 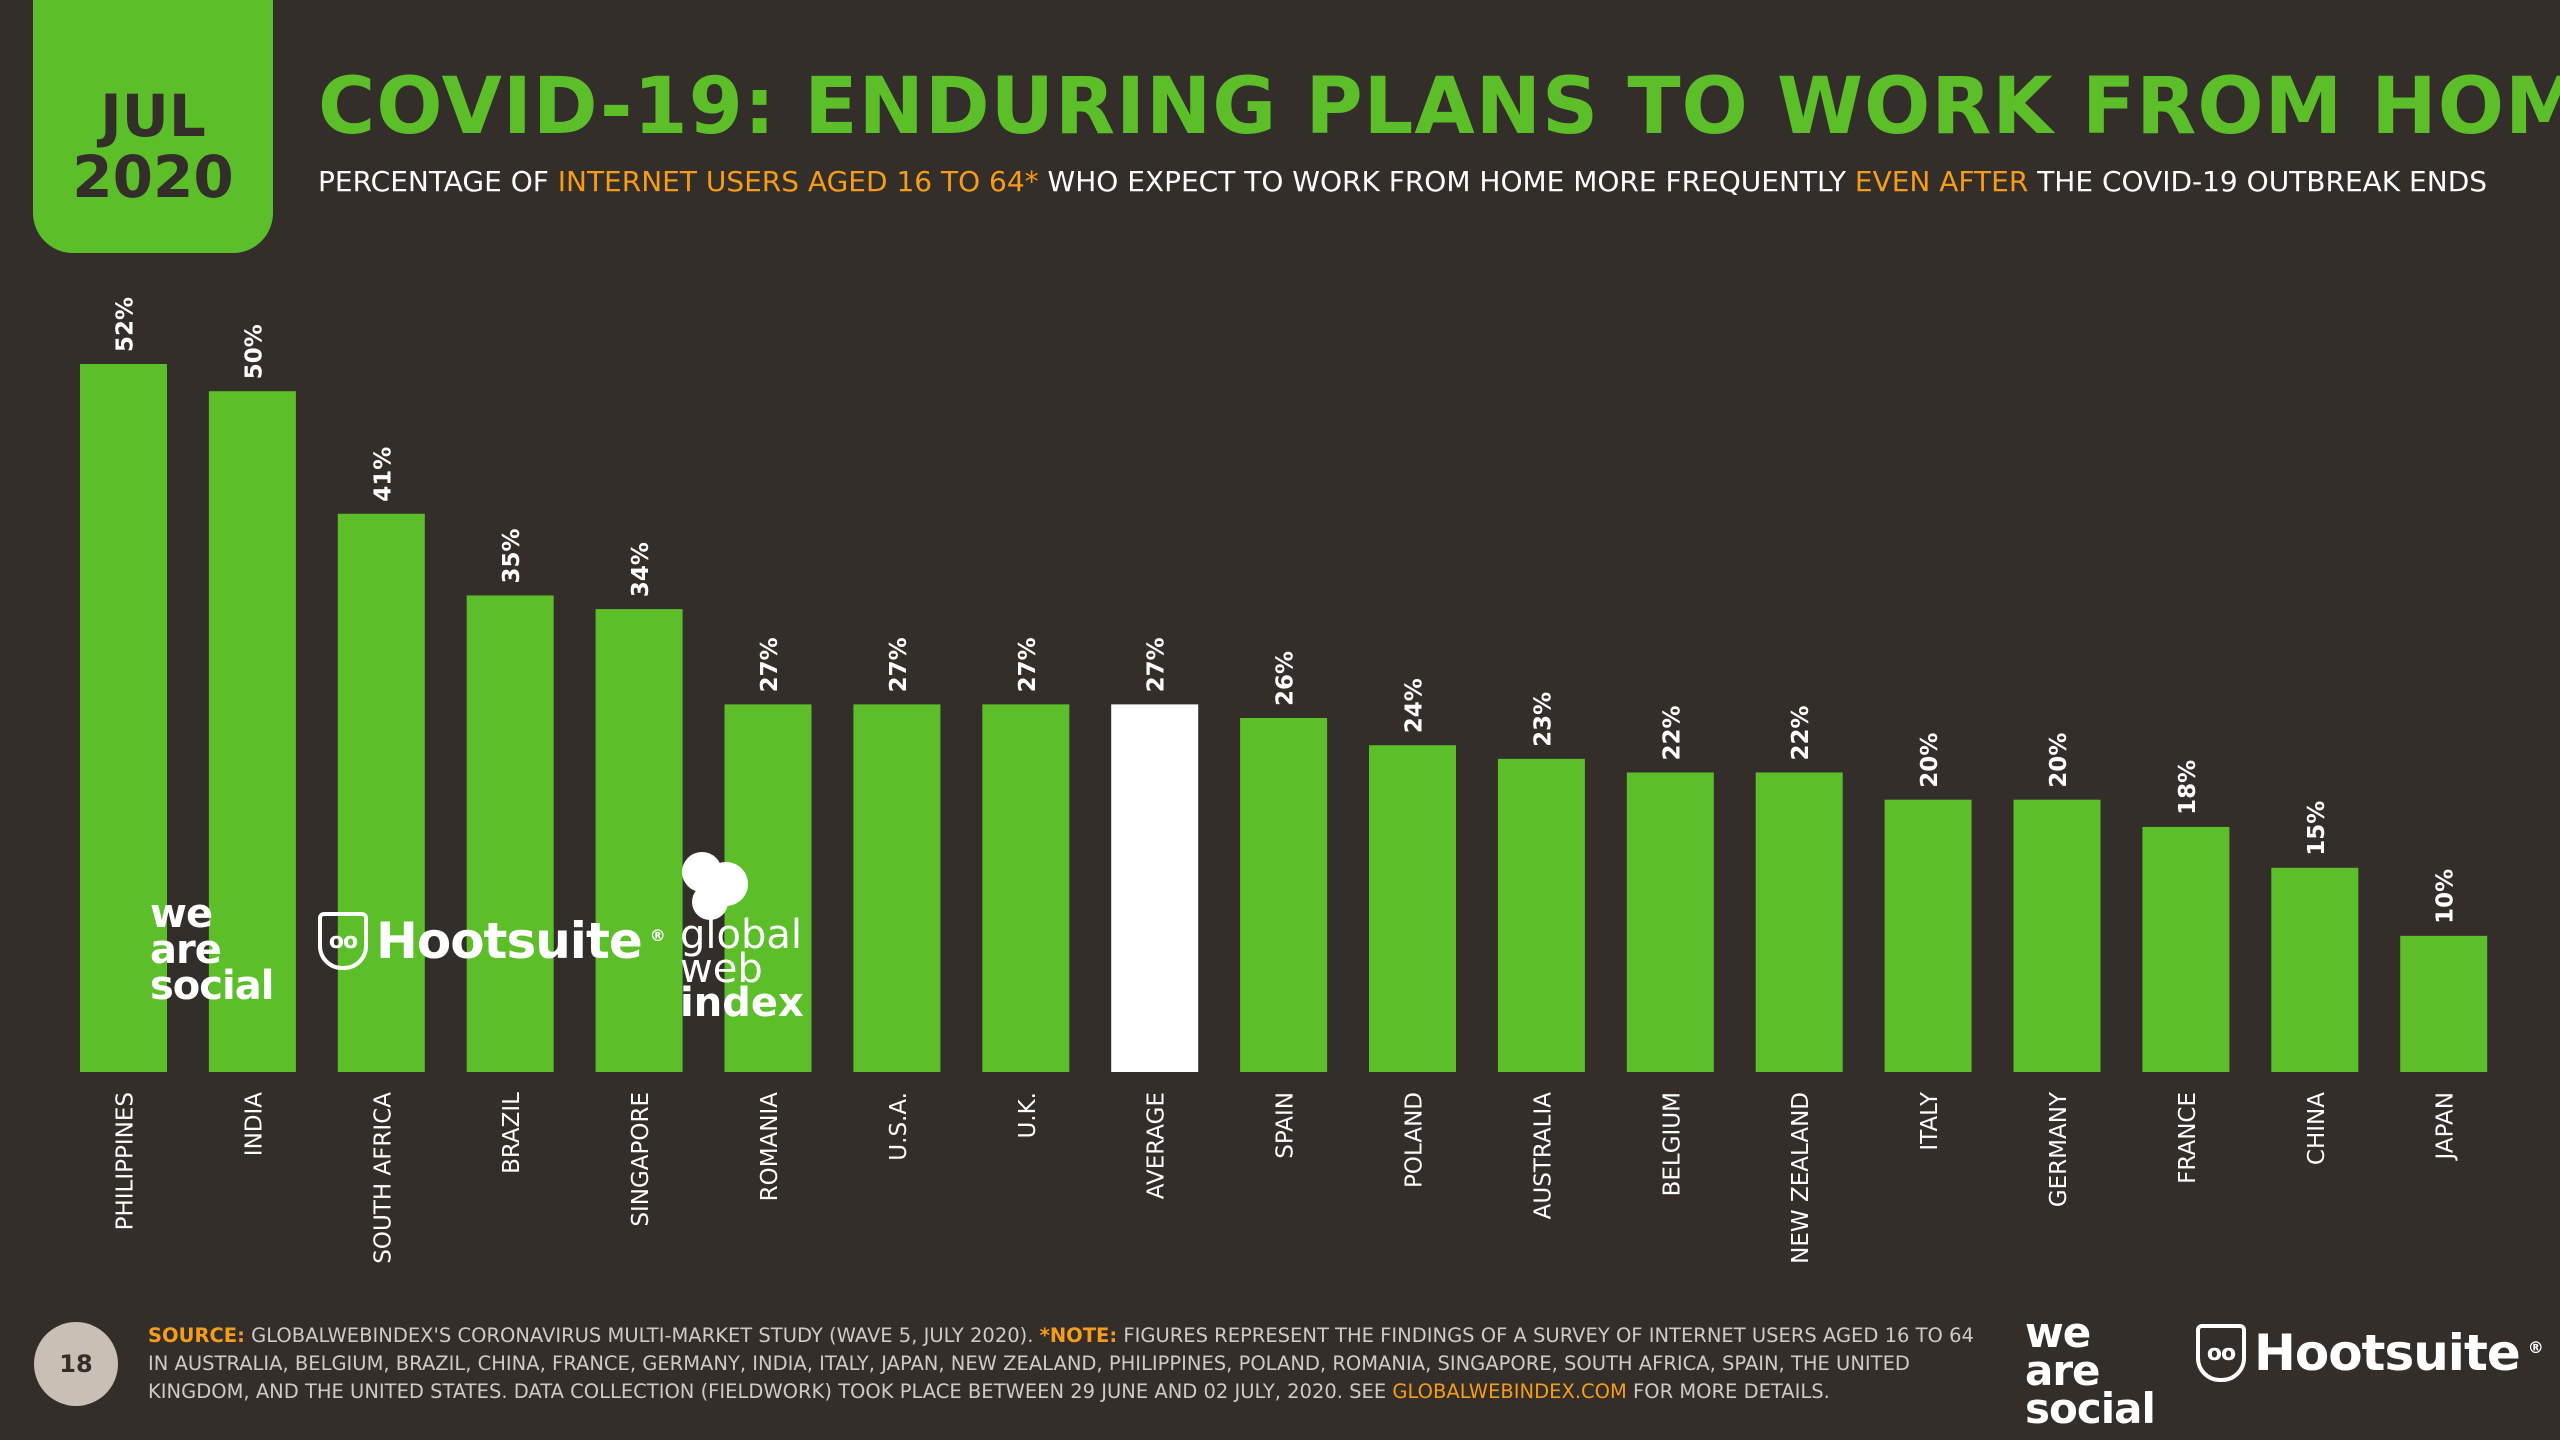 I want to click on footer-was-social: social, so click(x=2090, y=1408).